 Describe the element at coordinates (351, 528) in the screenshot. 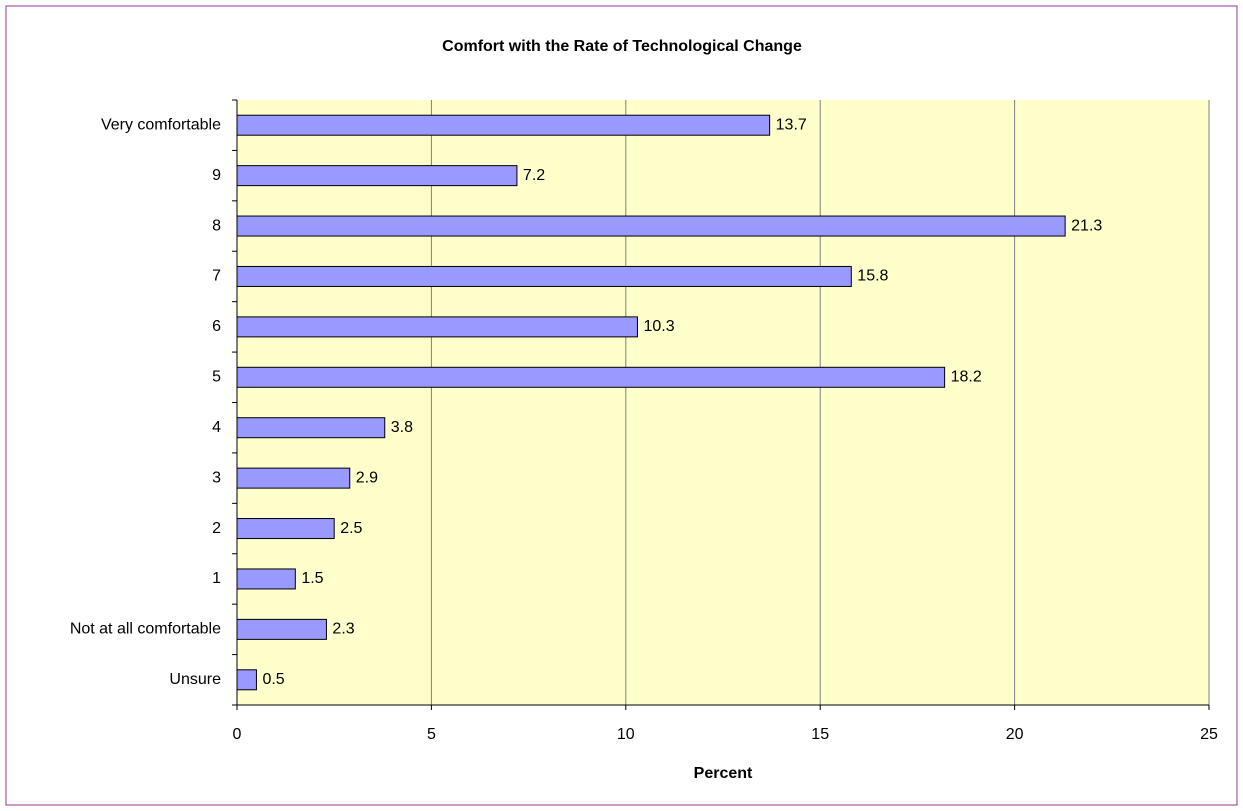

I see `data-label: 2.5` at that location.